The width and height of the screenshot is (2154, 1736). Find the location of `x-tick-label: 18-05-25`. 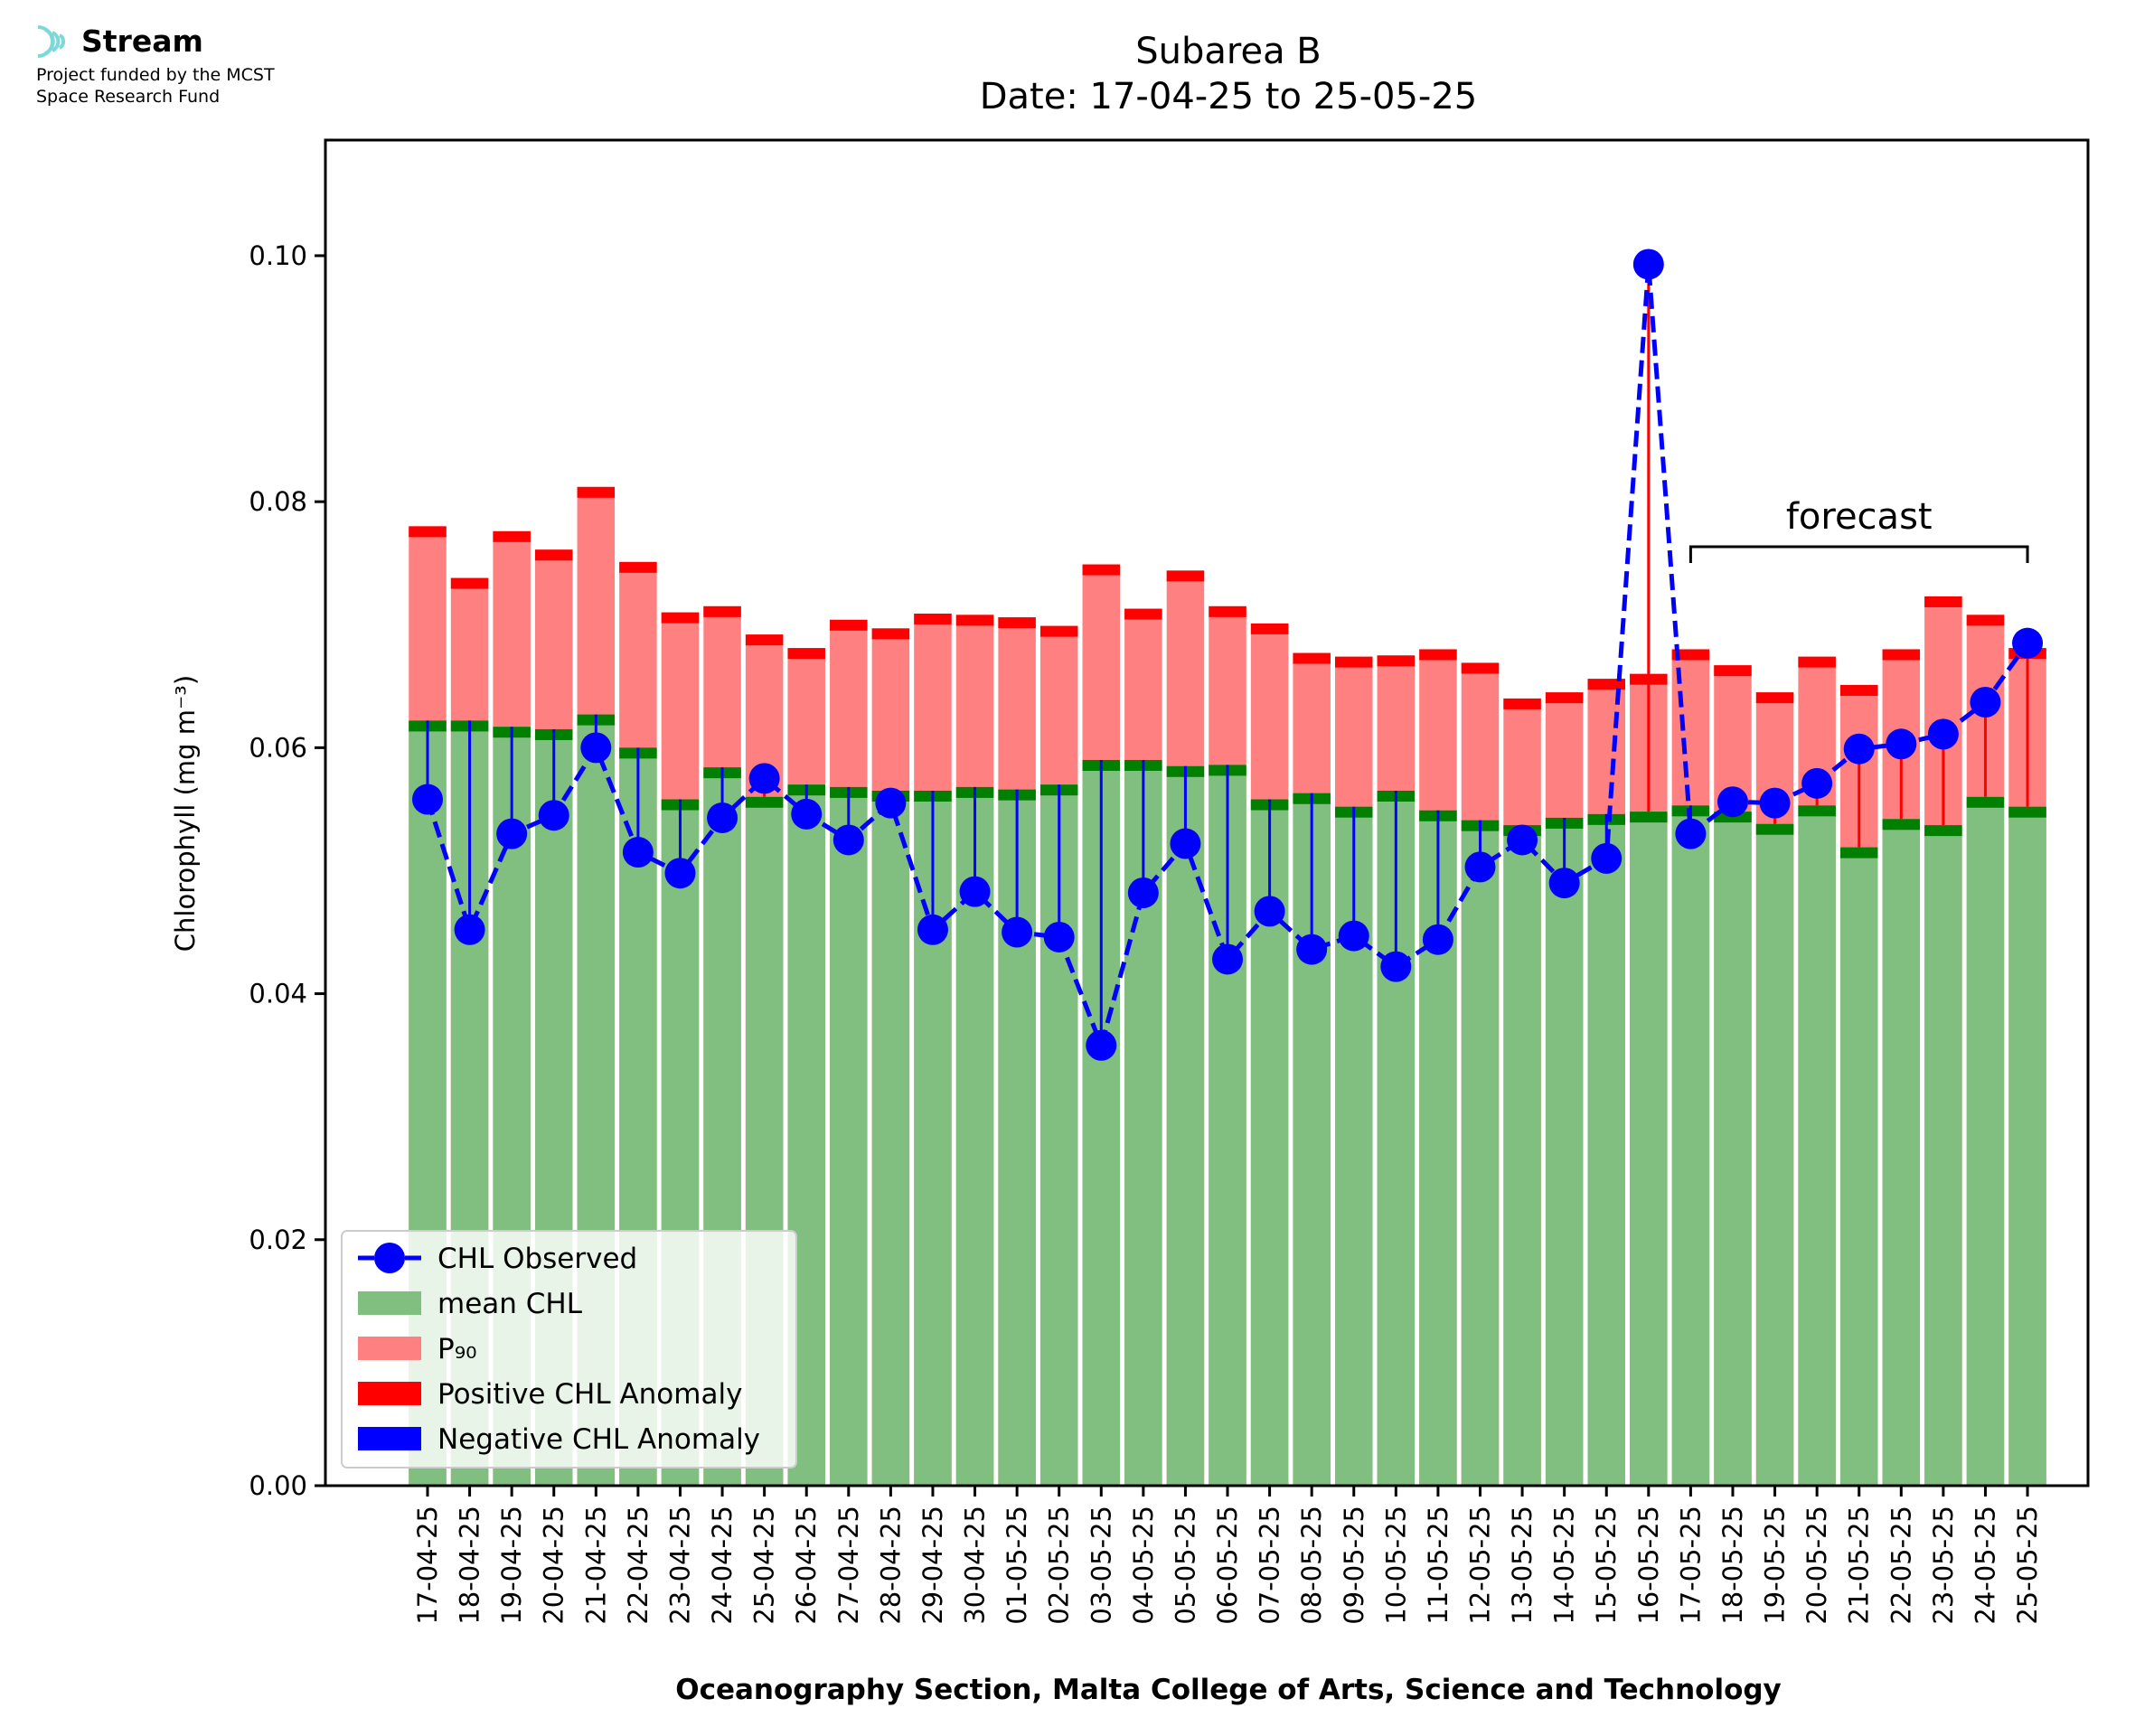

x-tick-label: 18-05-25 is located at coordinates (1732, 1566).